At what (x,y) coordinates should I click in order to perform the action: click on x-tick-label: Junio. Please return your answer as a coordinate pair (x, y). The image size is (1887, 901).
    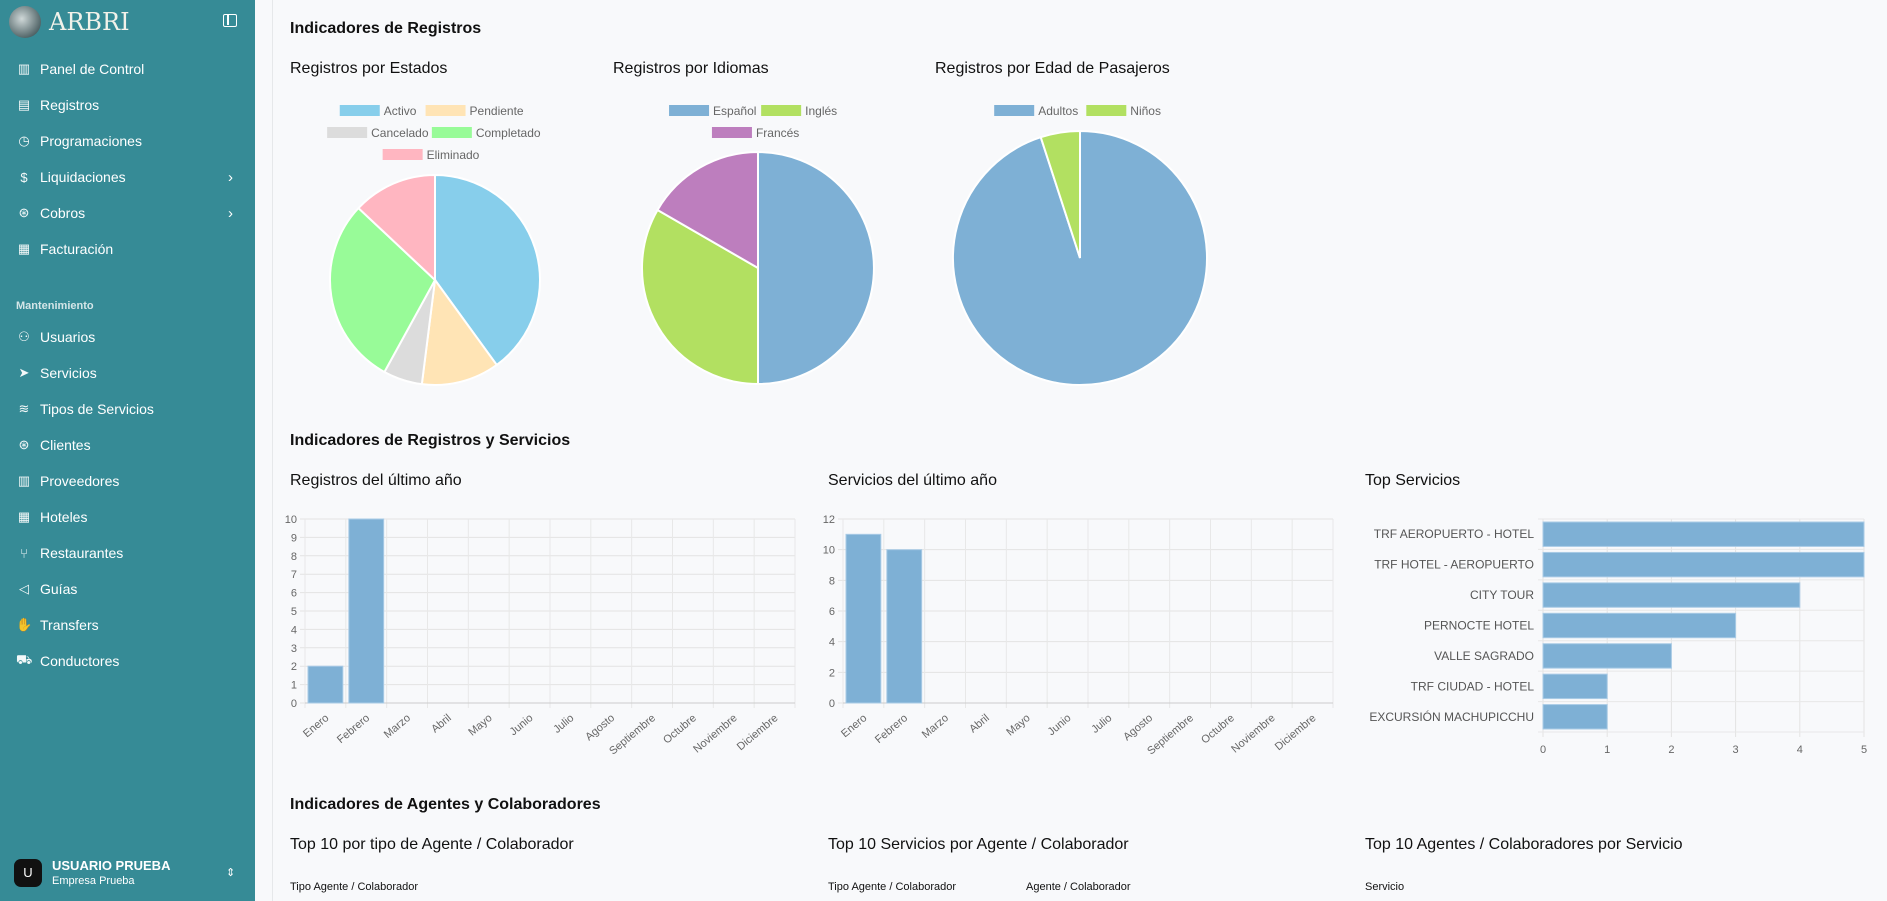
    Looking at the image, I should click on (1060, 725).